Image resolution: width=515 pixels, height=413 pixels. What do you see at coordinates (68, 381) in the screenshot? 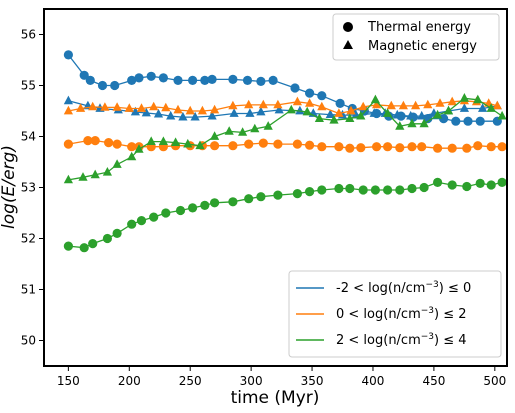
I see `x-tick-label: 150` at bounding box center [68, 381].